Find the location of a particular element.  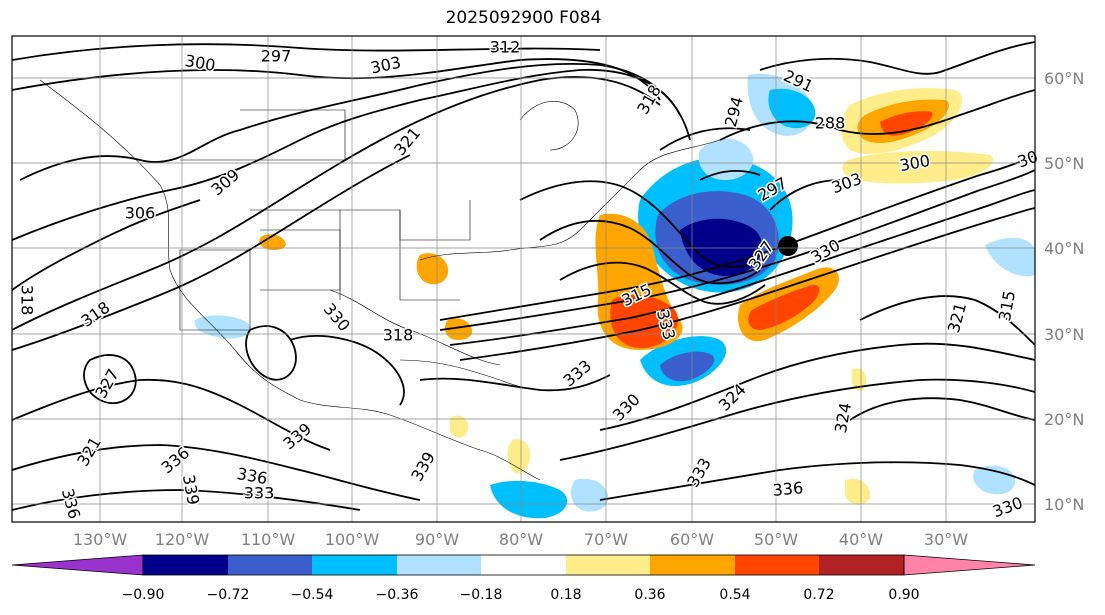

colorbar-frame is located at coordinates (523, 565).